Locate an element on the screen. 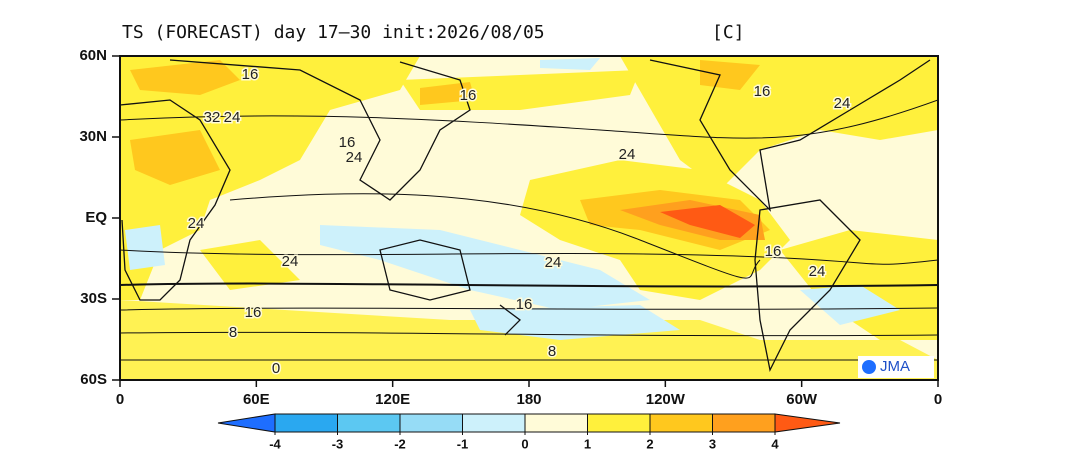 Image resolution: width=1078 pixels, height=468 pixels. lat-label: 30S is located at coordinates (93, 298).